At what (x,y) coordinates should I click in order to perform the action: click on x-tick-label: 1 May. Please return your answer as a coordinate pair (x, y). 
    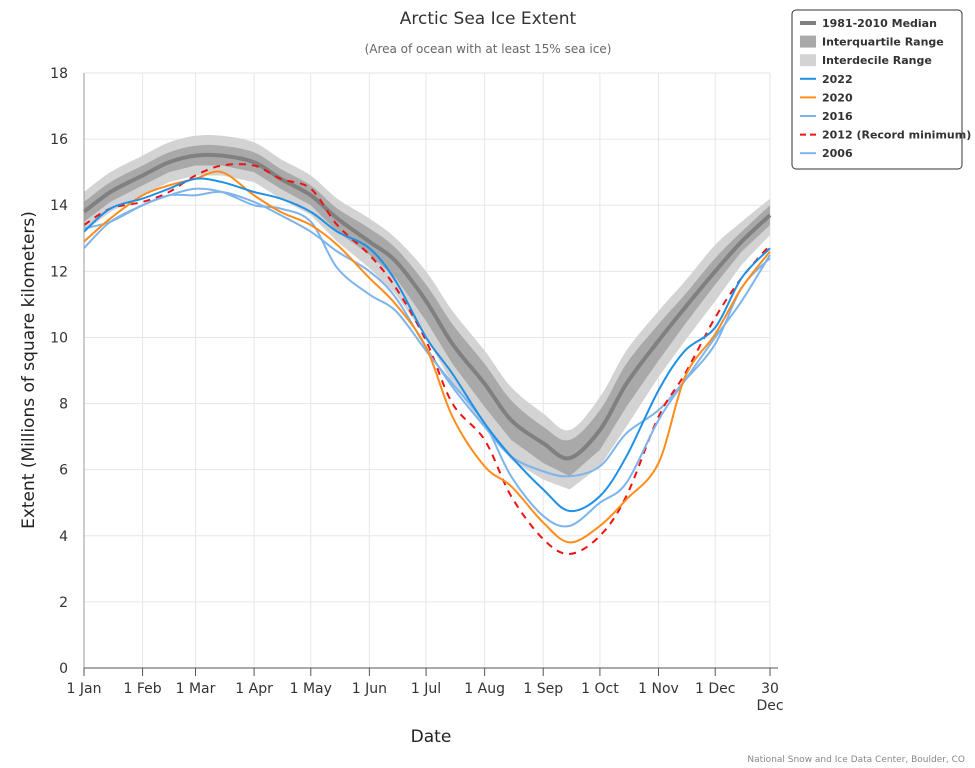
    Looking at the image, I should click on (311, 689).